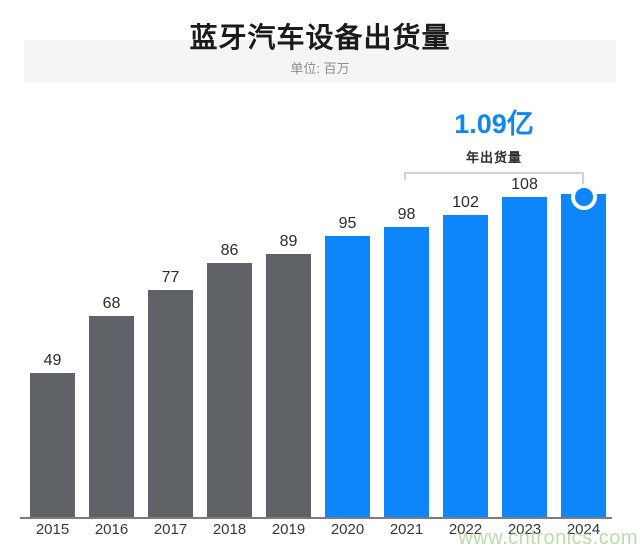 The height and width of the screenshot is (552, 640). Describe the element at coordinates (170, 277) in the screenshot. I see `bar-value-2017: 77` at that location.